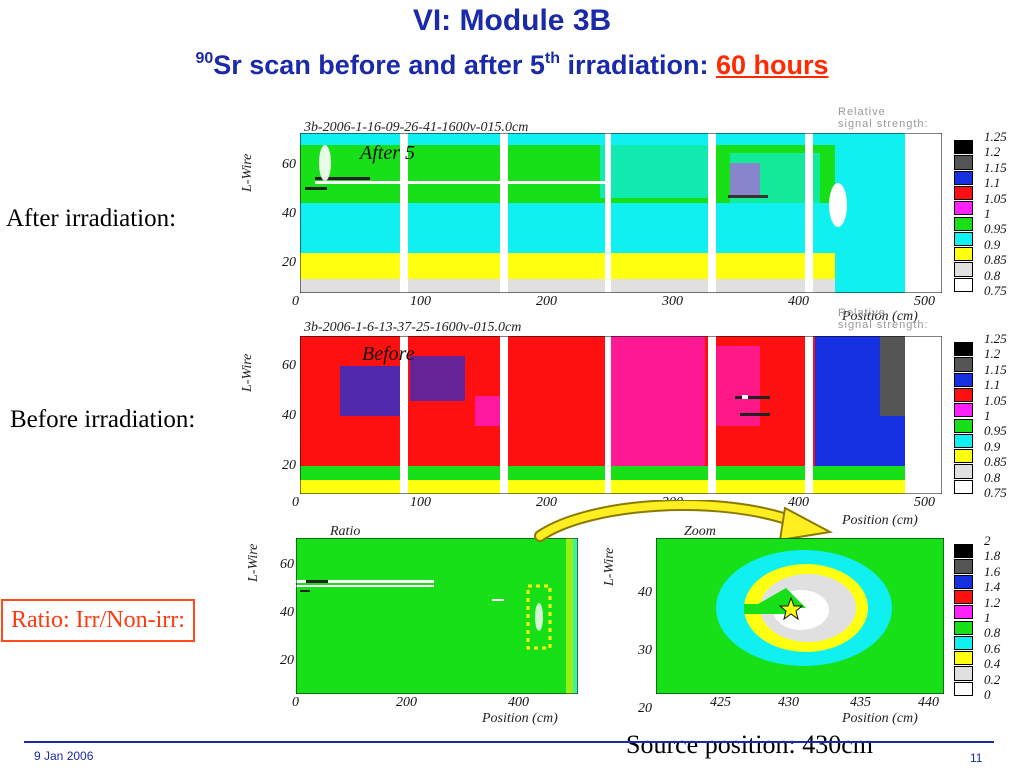 This screenshot has width=1024, height=768. Describe the element at coordinates (520, 718) in the screenshot. I see `ratio-xlabel: Position (cm)` at that location.